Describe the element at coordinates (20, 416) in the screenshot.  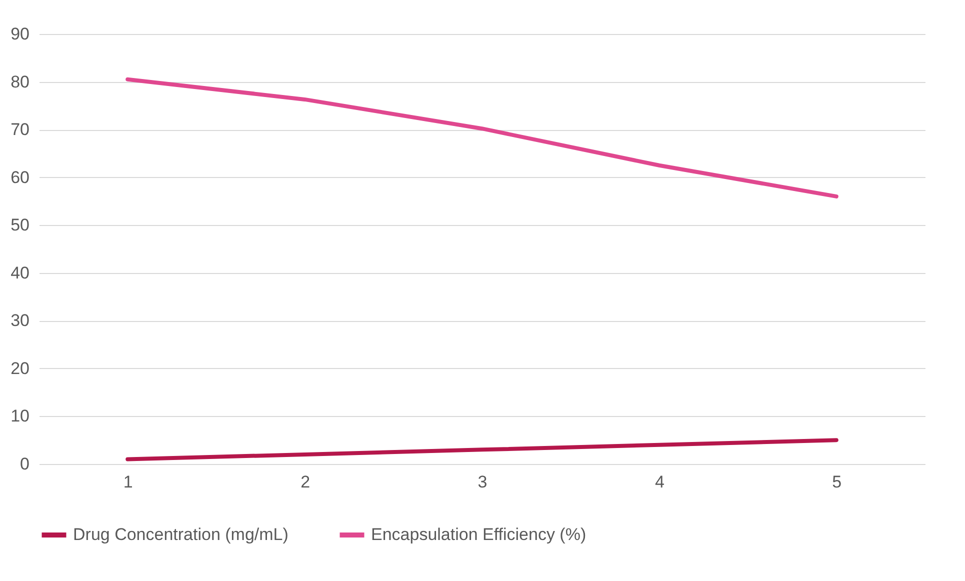
I see `y-tick-label: 10` at that location.